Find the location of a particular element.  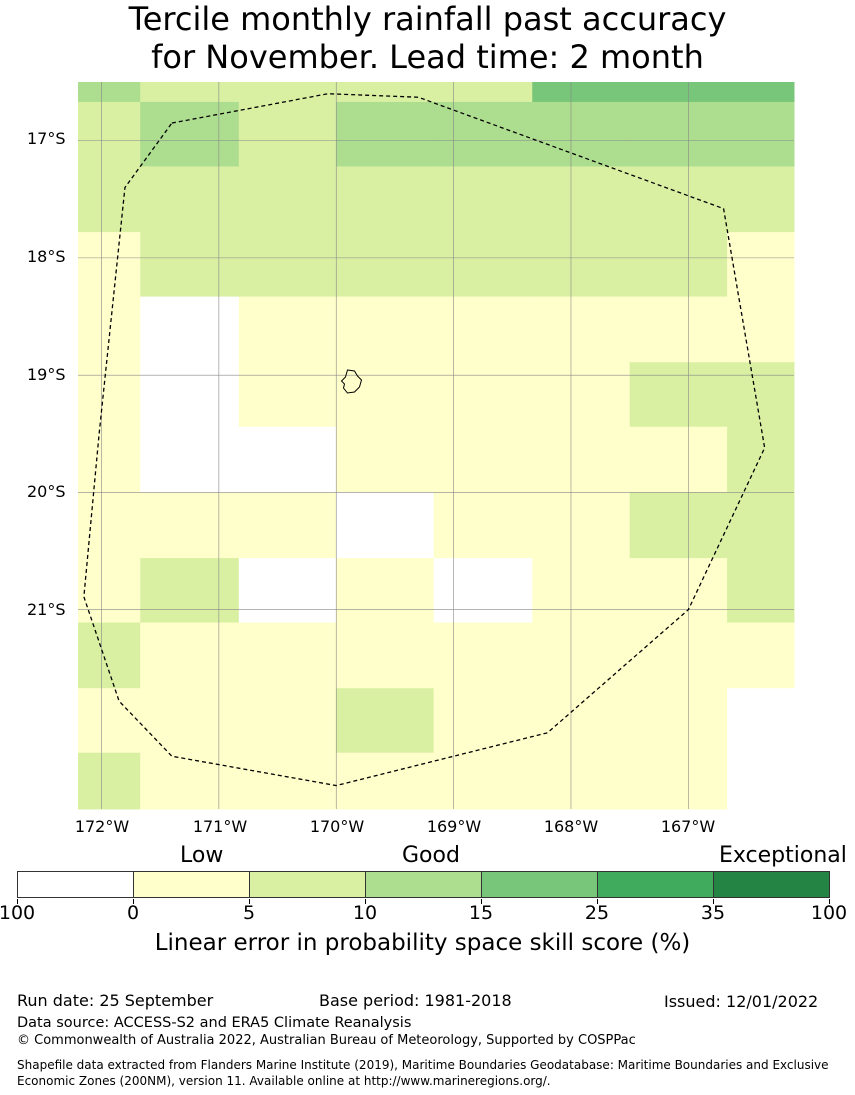

legend-tick-label: 5 is located at coordinates (249, 913).